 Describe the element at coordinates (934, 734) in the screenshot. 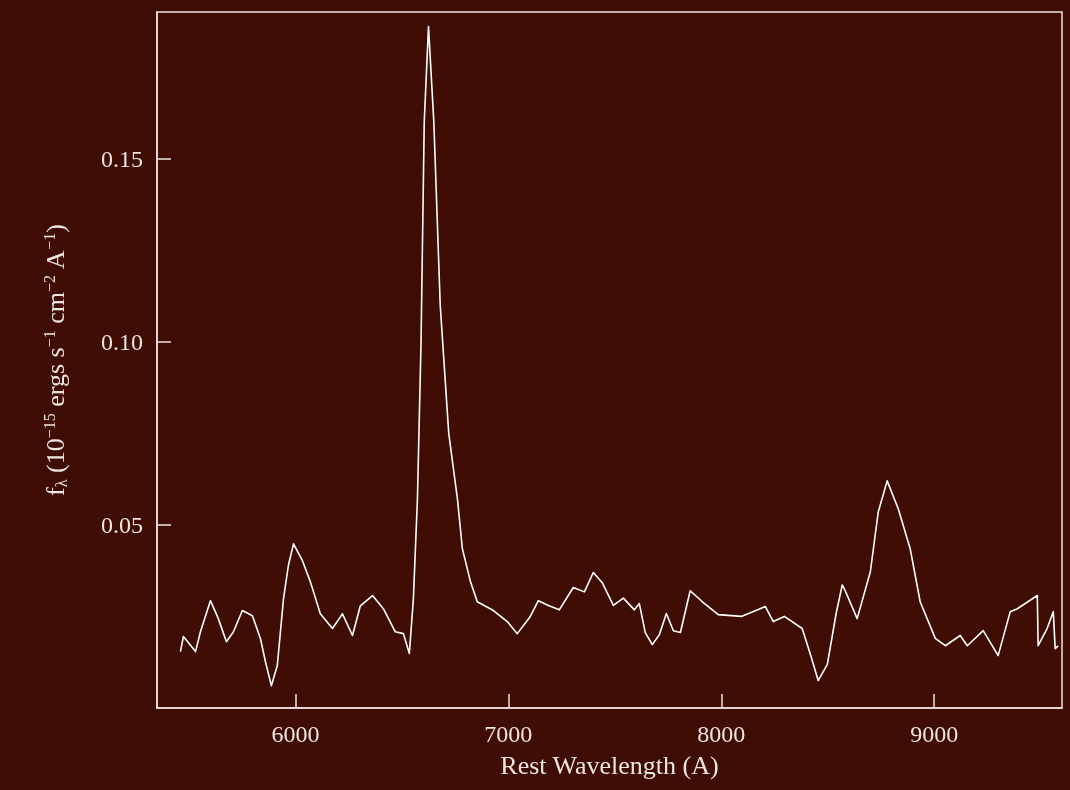

I see `x-tick-label: 9000` at that location.